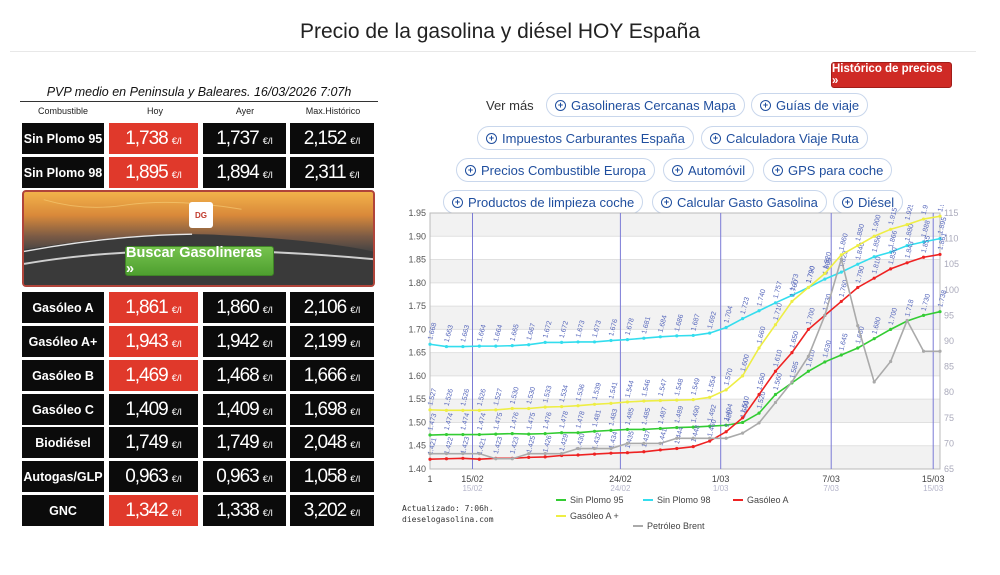  I want to click on data-label: 1.880, so click(909, 232).